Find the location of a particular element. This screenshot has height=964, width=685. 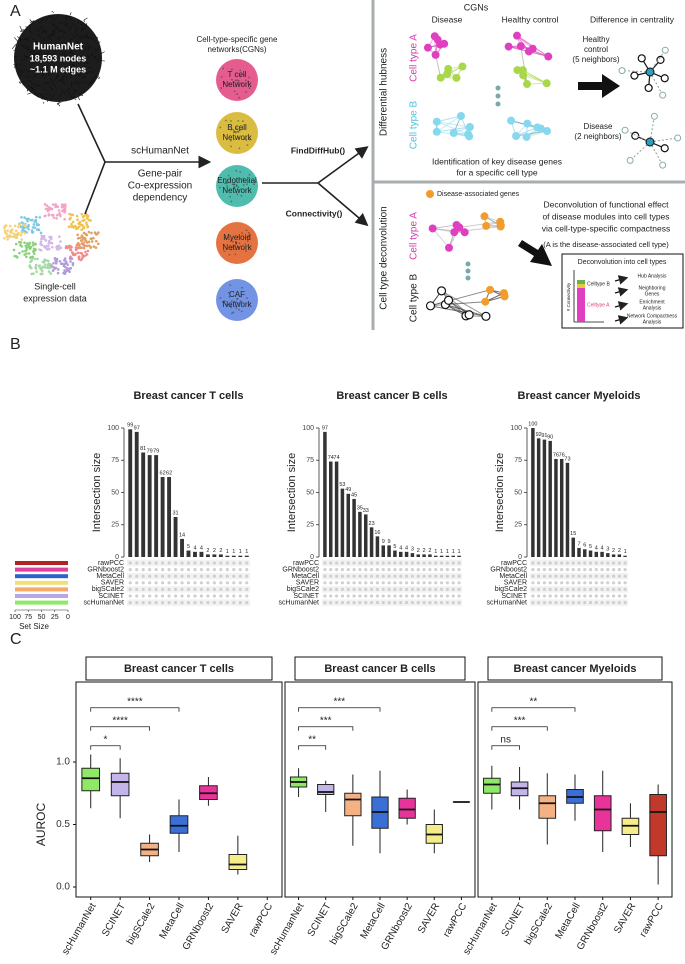

network-blob is located at coordinates (237, 243).